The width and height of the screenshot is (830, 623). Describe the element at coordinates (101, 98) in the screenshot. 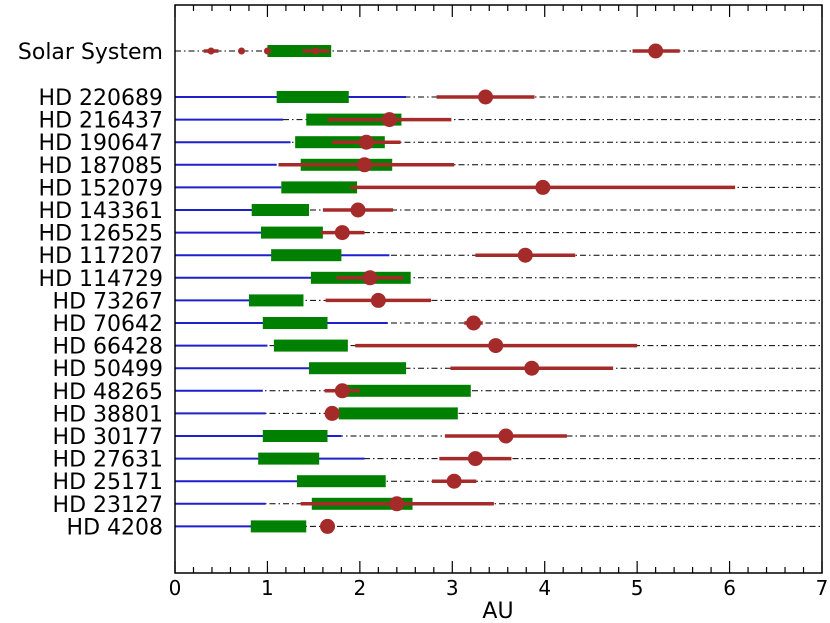

I see `system-label: HD 220689` at that location.